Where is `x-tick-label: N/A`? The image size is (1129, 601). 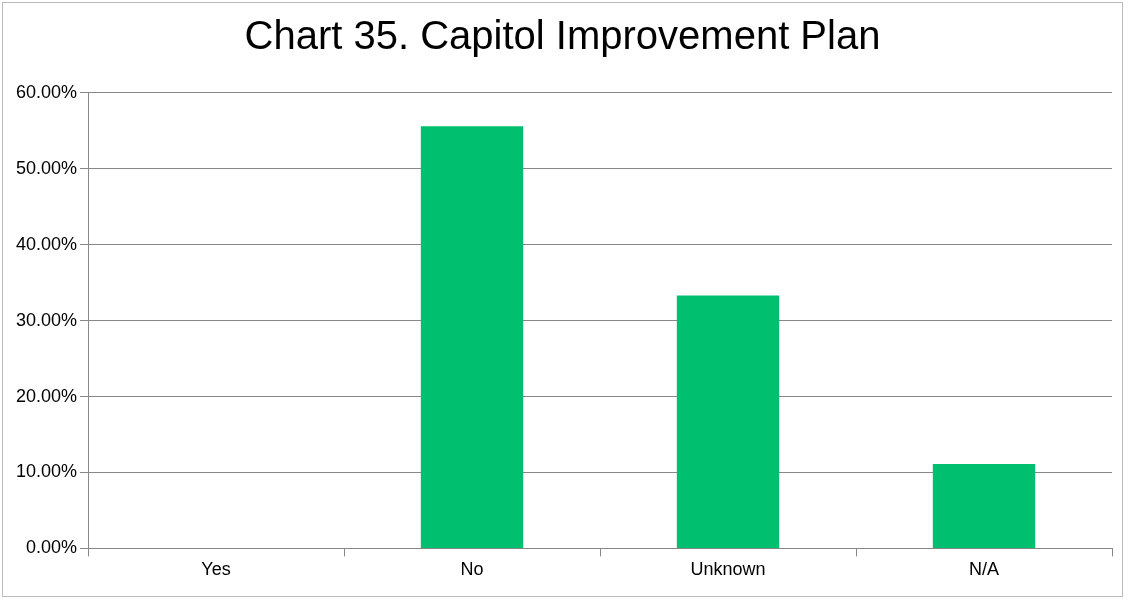
x-tick-label: N/A is located at coordinates (984, 569).